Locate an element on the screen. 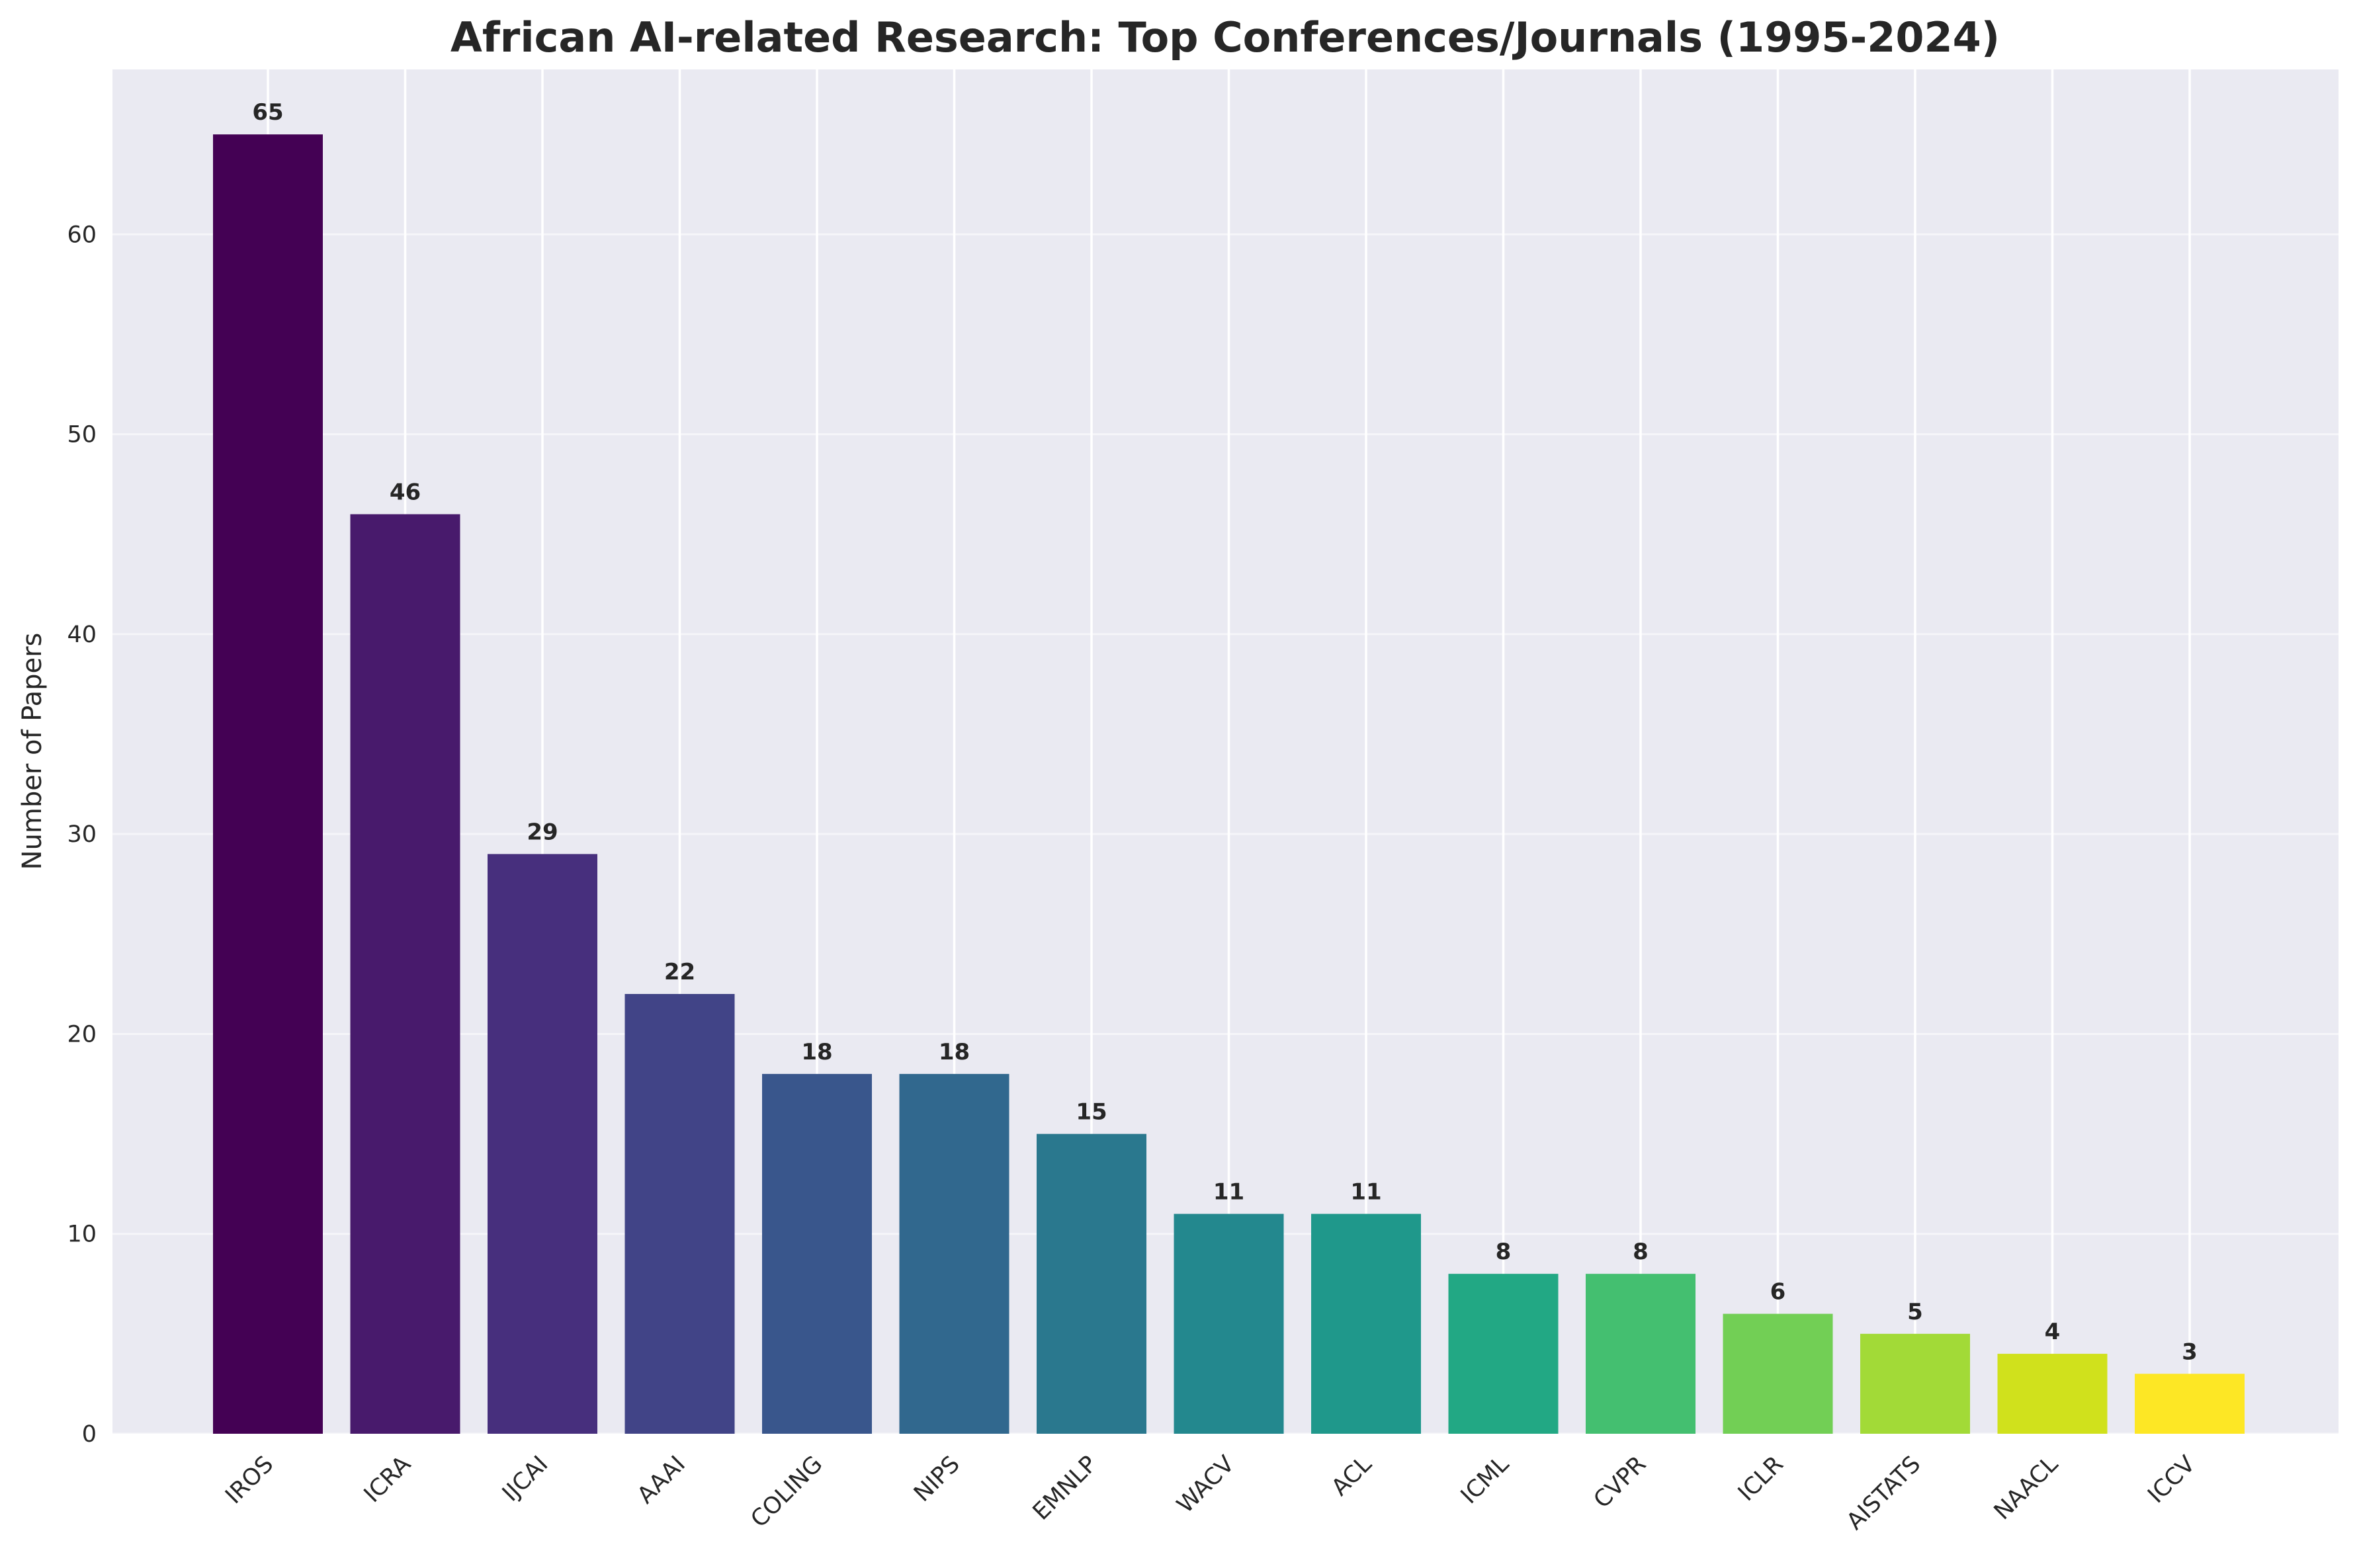  y-tick-label: 20 is located at coordinates (82, 1034).